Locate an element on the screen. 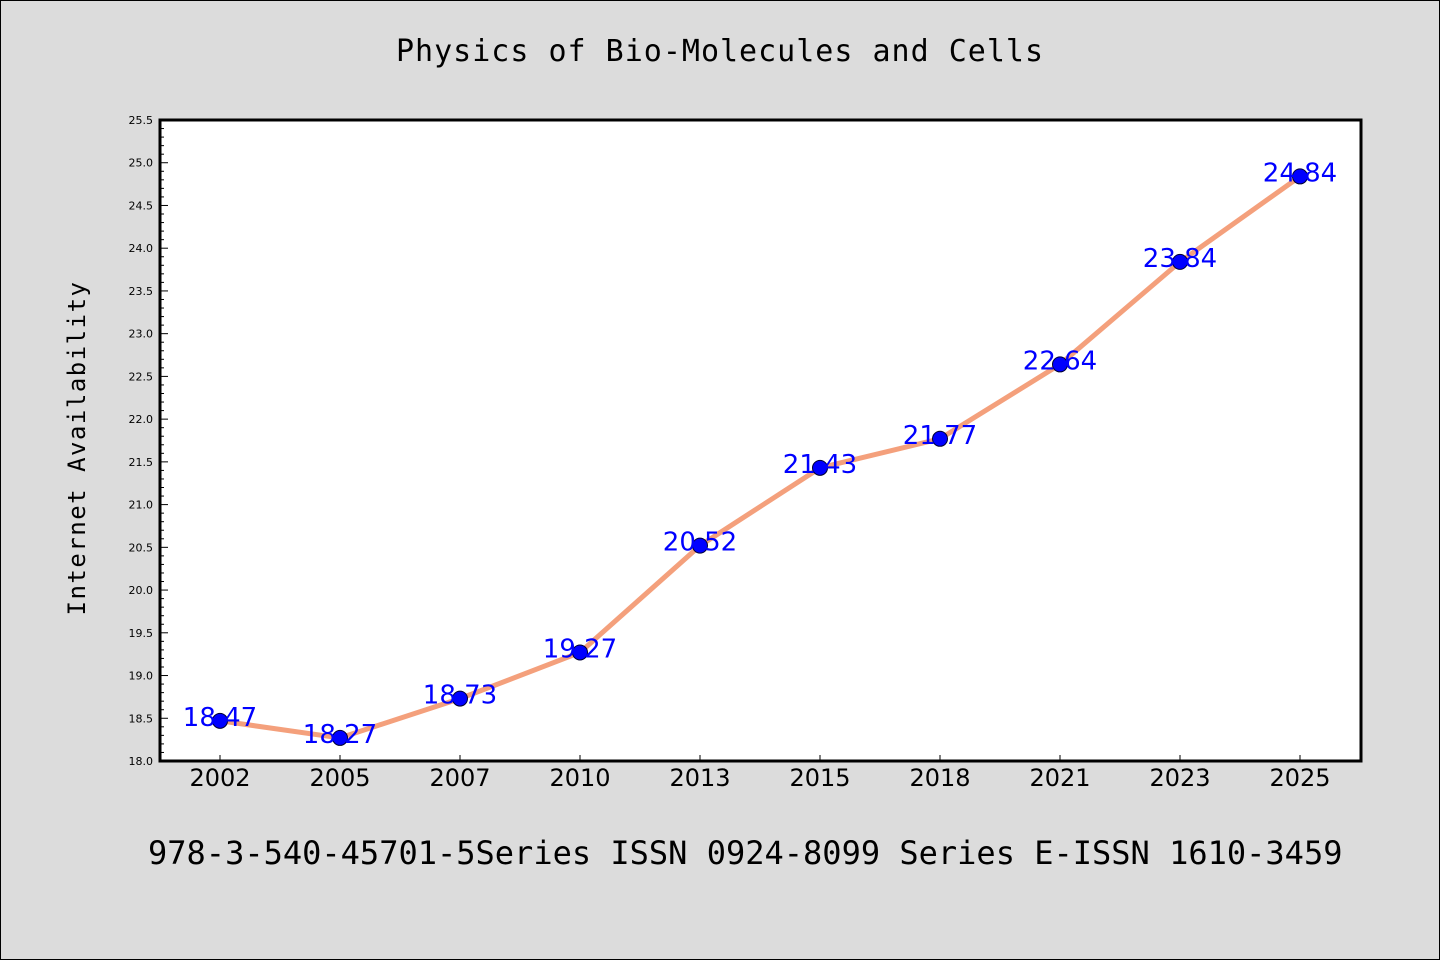  chart-title: Physics of Bio-Molecules and Cells is located at coordinates (720, 51).